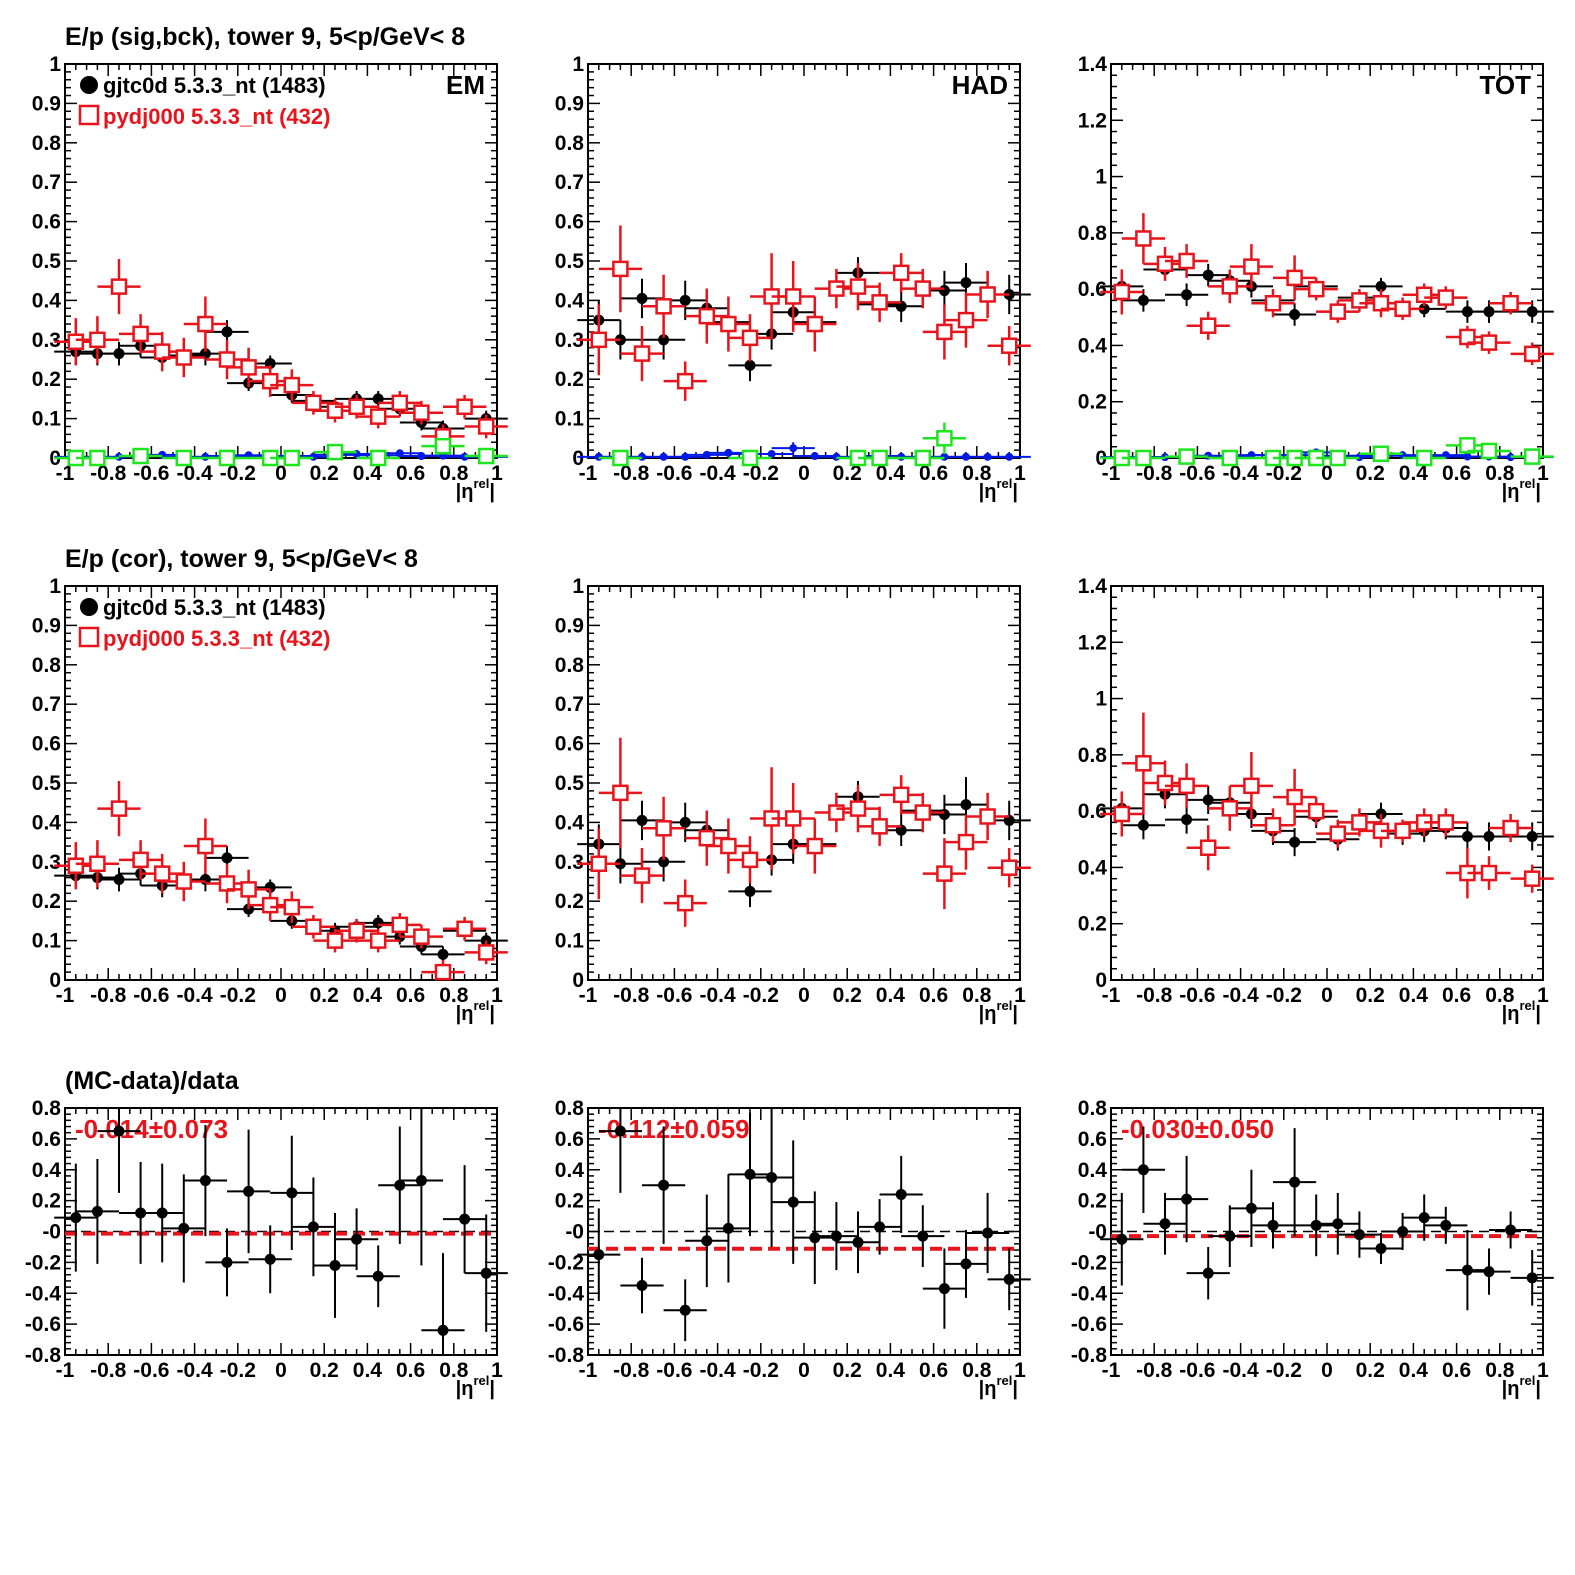  I want to click on x-tick-label: -0.8, so click(108, 1370).